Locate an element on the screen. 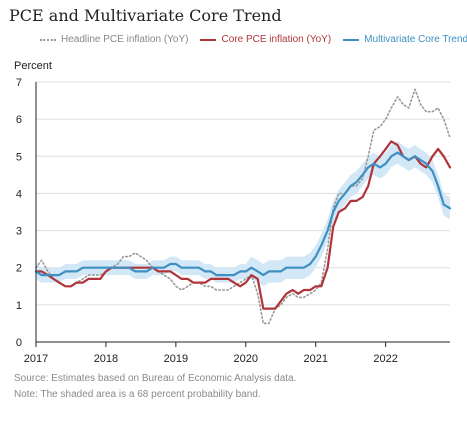 This screenshot has width=467, height=421. legend-swatch-trend is located at coordinates (351, 39).